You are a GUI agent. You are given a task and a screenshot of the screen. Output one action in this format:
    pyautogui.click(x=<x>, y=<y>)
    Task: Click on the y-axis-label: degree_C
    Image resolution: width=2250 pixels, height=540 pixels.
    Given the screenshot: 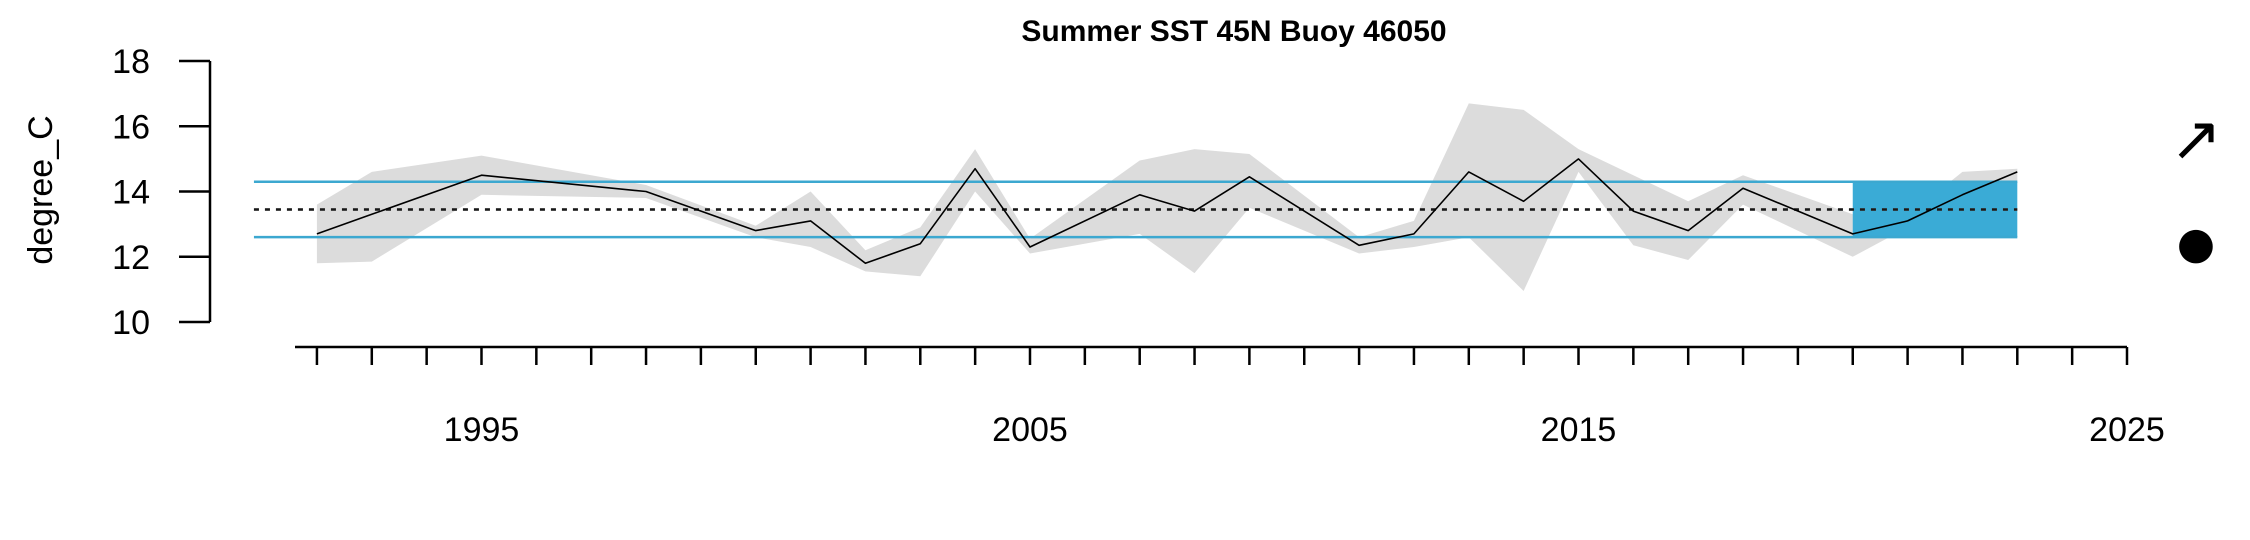 What is the action you would take?
    pyautogui.click(x=41, y=189)
    